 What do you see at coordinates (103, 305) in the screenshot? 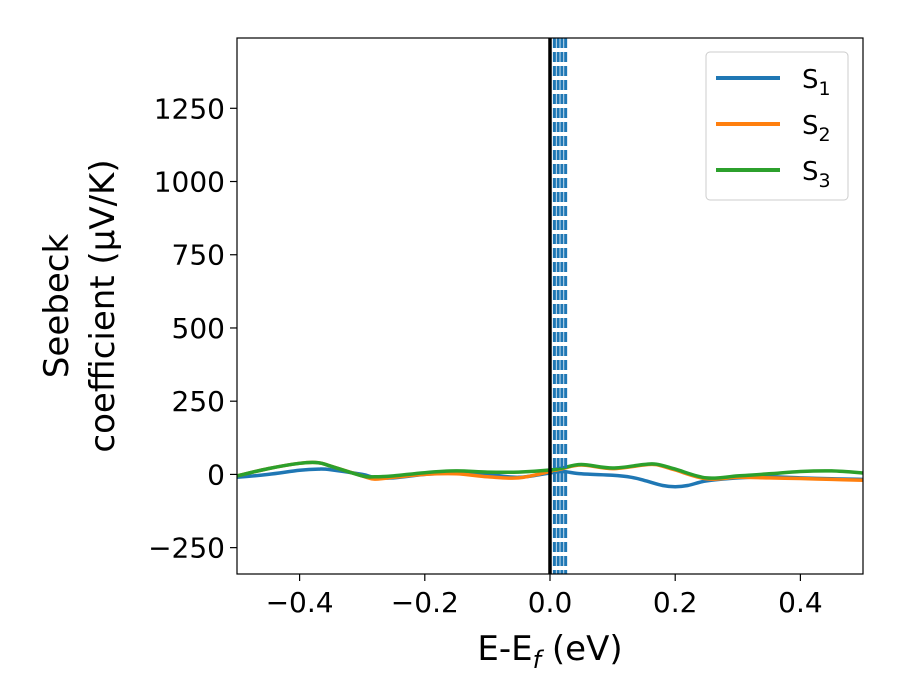
I see `y-axis-title-line2: coefficient (μV/K)` at bounding box center [103, 305].